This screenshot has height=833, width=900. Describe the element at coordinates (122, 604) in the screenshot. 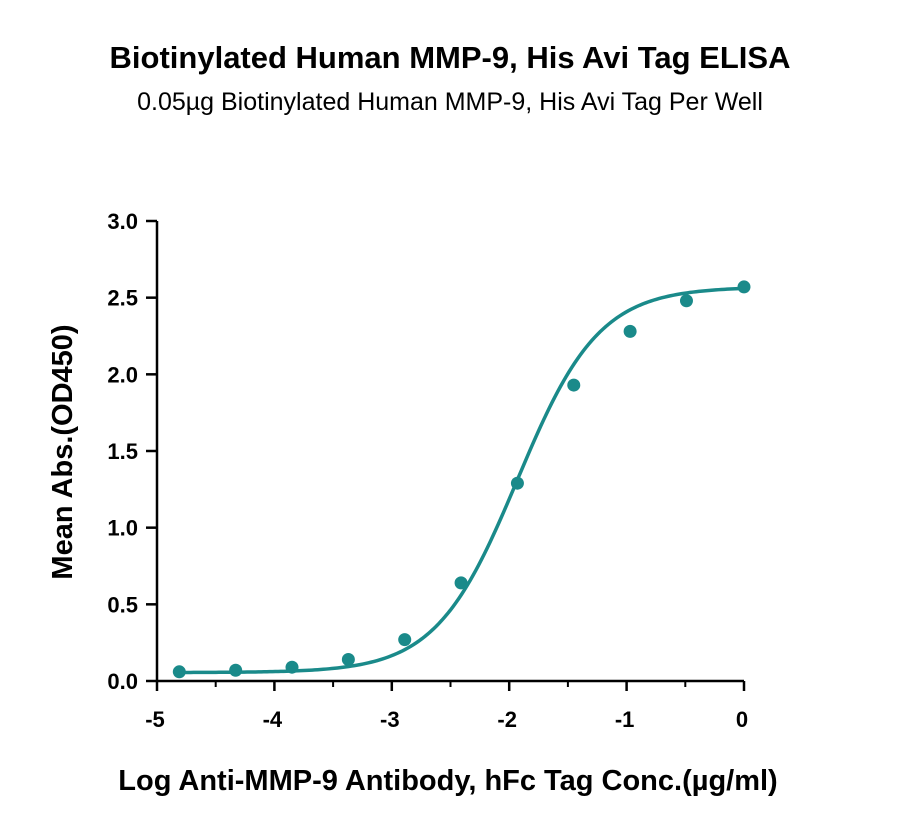

I see `y-tick-label: 0.5` at that location.